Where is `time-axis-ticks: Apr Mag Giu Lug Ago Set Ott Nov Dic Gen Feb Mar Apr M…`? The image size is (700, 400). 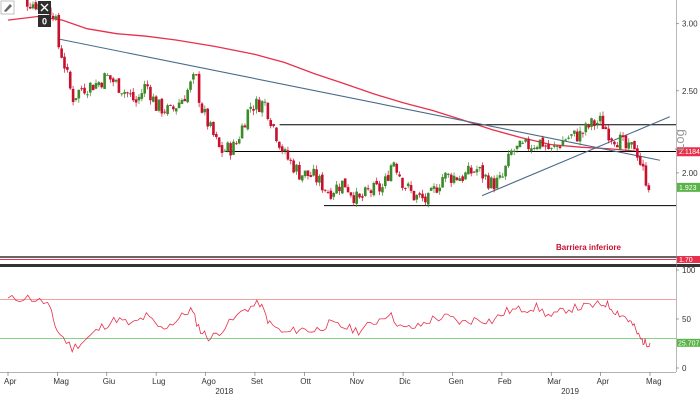 time-axis-ticks: Apr Mag Giu Lug Ago Set Ott Nov Dic Gen Feb Mar Apr M… is located at coordinates (333, 384).